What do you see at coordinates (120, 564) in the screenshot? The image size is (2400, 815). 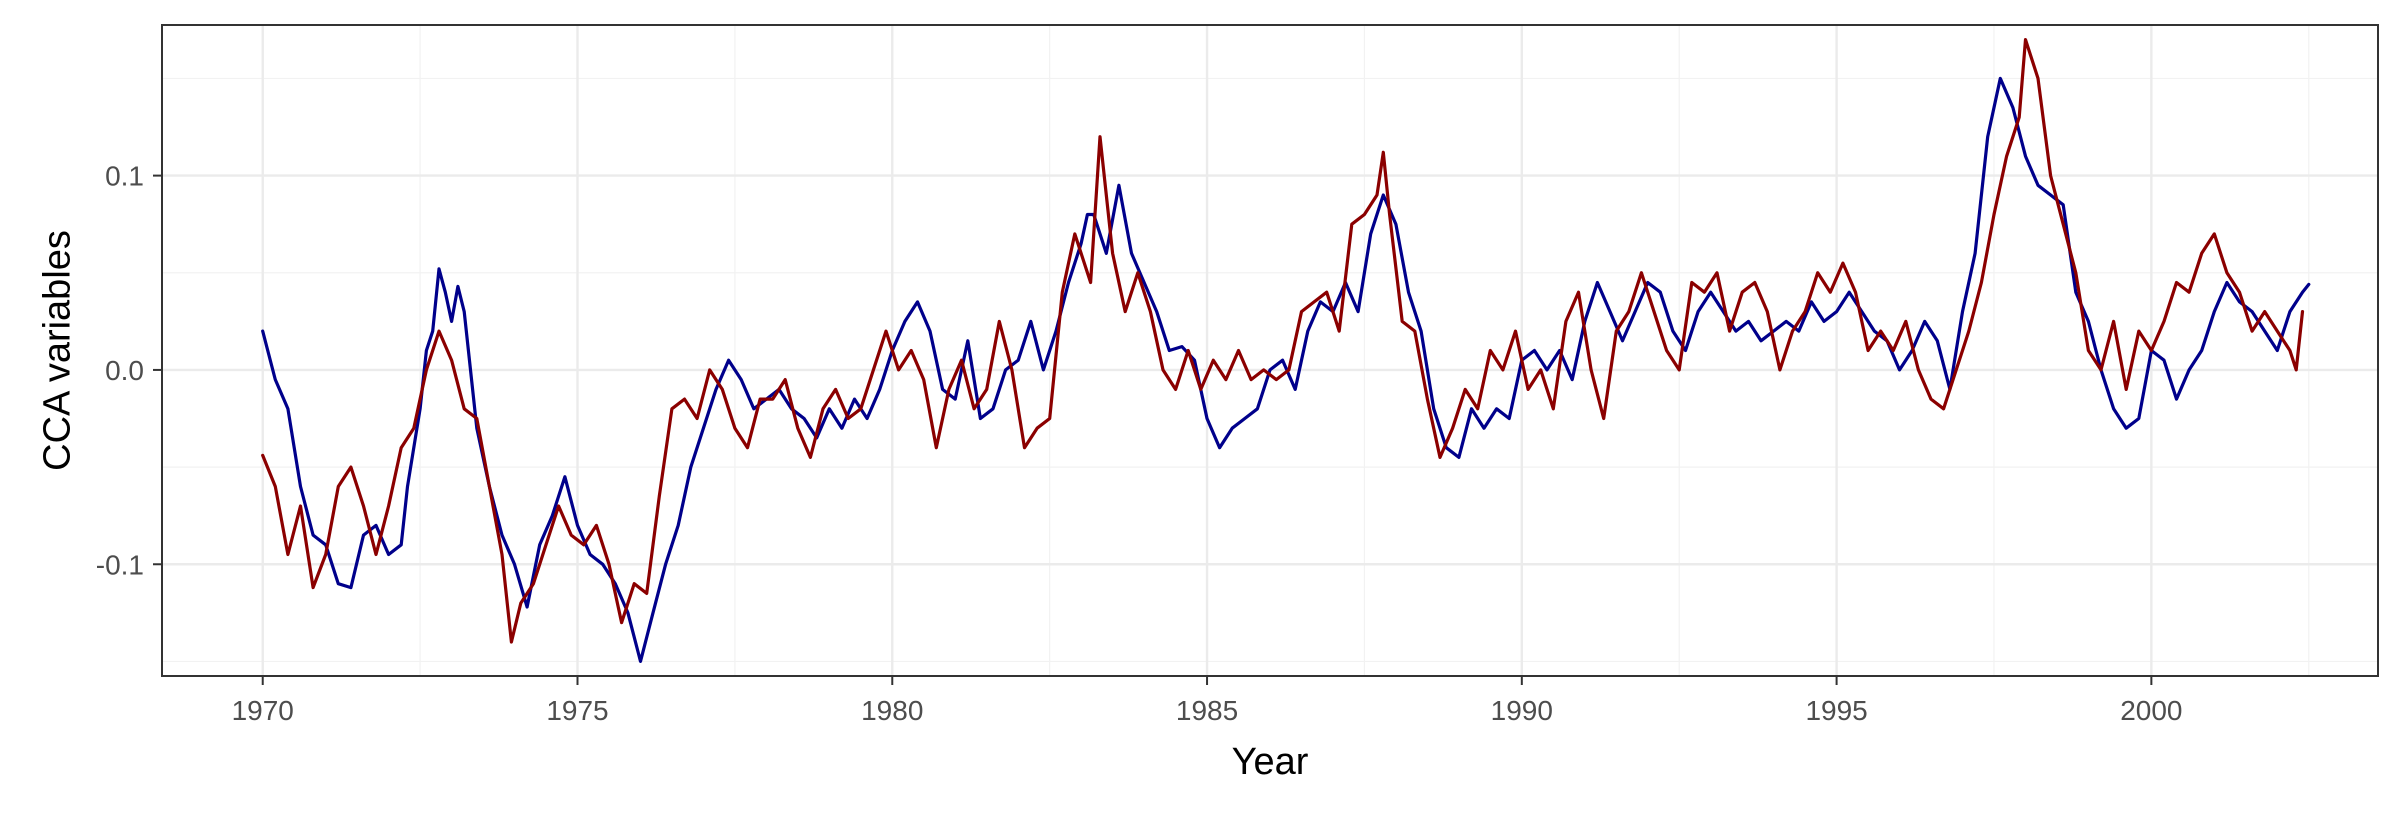 I see `y-tick-label: -0.1` at bounding box center [120, 564].